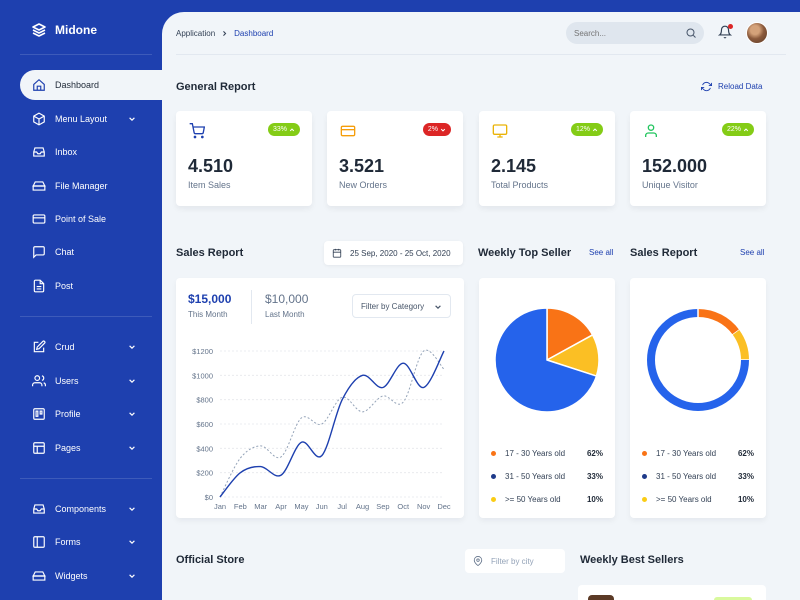 Image resolution: width=800 pixels, height=600 pixels. What do you see at coordinates (515, 561) in the screenshot?
I see `filter-by-city-input: Filter by city` at bounding box center [515, 561].